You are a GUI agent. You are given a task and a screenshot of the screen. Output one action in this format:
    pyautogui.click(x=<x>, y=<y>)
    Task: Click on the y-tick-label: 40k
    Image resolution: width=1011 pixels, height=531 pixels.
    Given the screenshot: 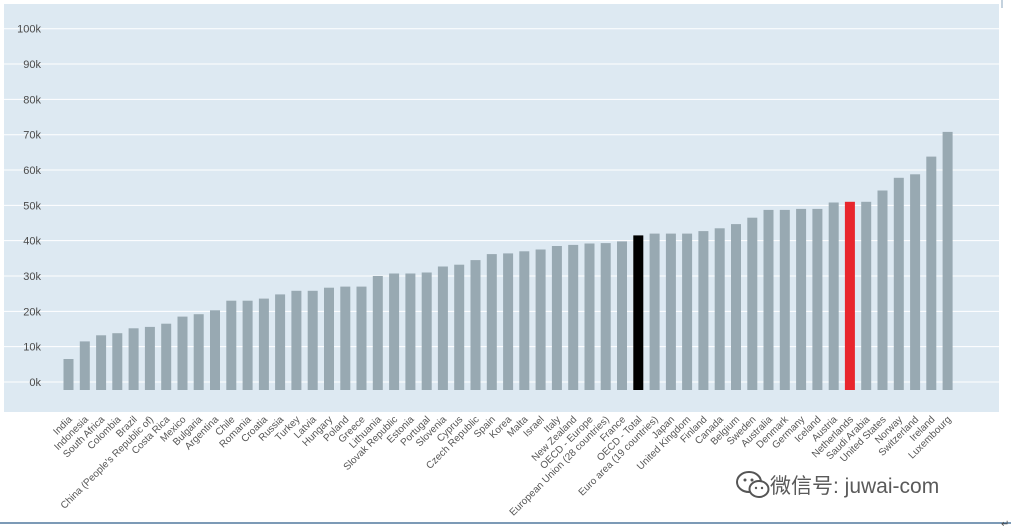 What is the action you would take?
    pyautogui.click(x=32, y=242)
    